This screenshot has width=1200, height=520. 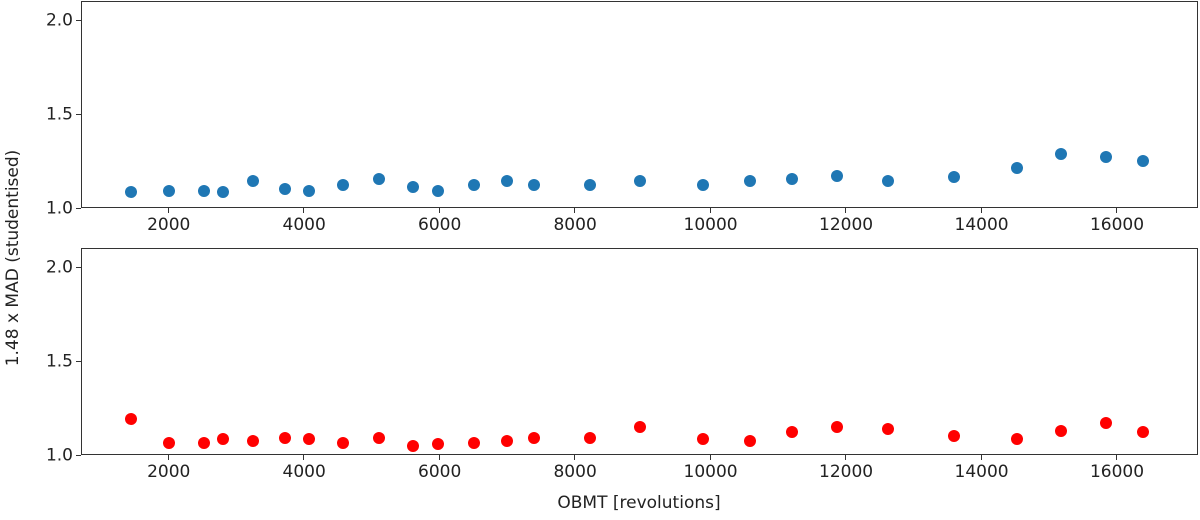 I want to click on y-axis-label: 1.48 x MAD (studentised), so click(x=13, y=258).